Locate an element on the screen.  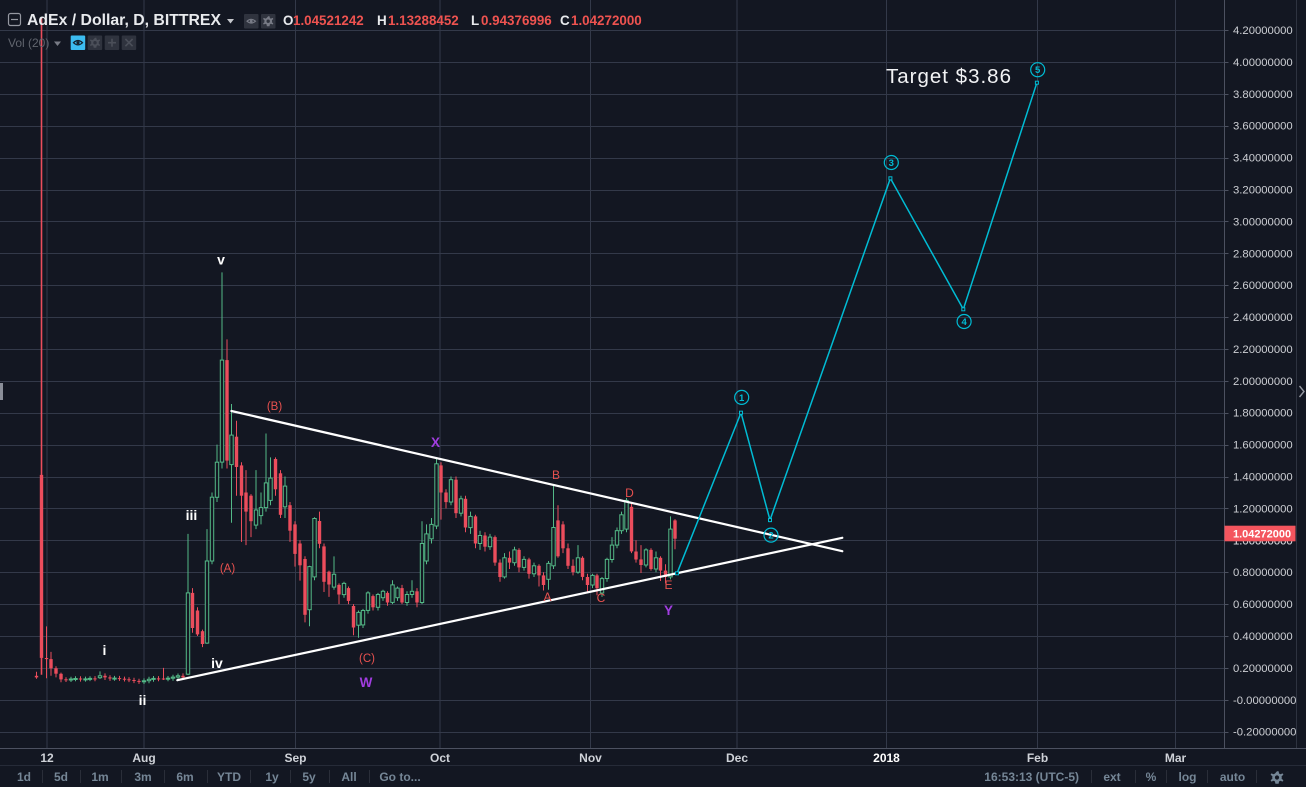
svg-text: 5d is located at coordinates (61, 777).